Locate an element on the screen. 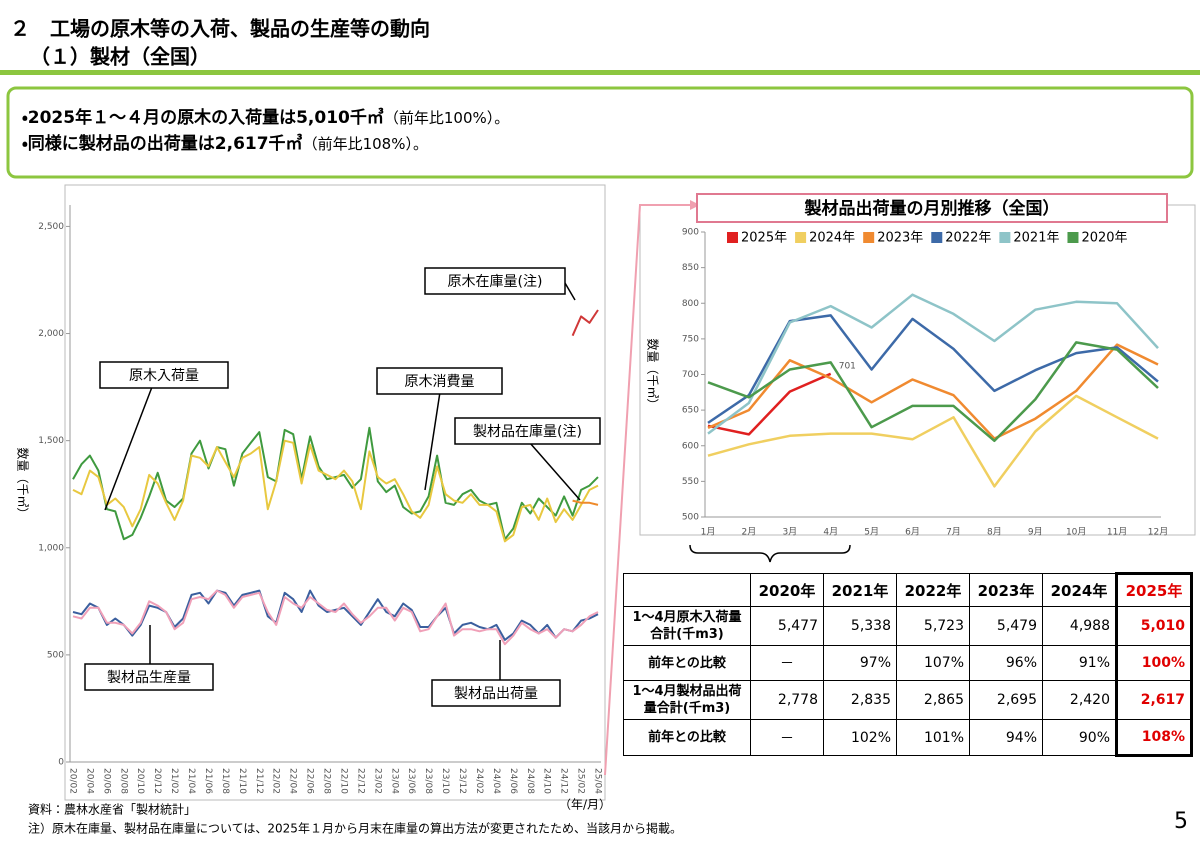 The width and height of the screenshot is (1200, 848). x-tick-label: 21/08 is located at coordinates (225, 781).